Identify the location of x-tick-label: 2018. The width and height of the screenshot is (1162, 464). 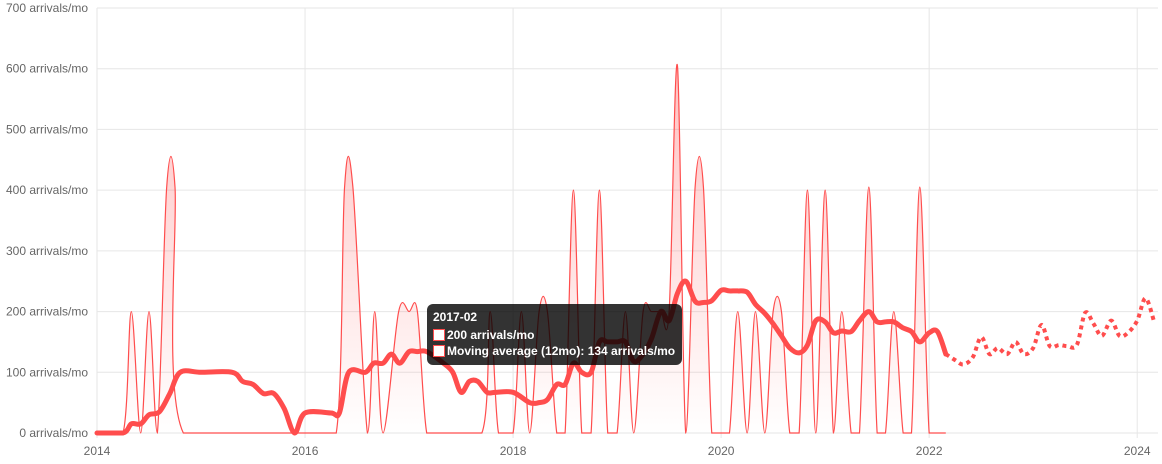
(513, 451).